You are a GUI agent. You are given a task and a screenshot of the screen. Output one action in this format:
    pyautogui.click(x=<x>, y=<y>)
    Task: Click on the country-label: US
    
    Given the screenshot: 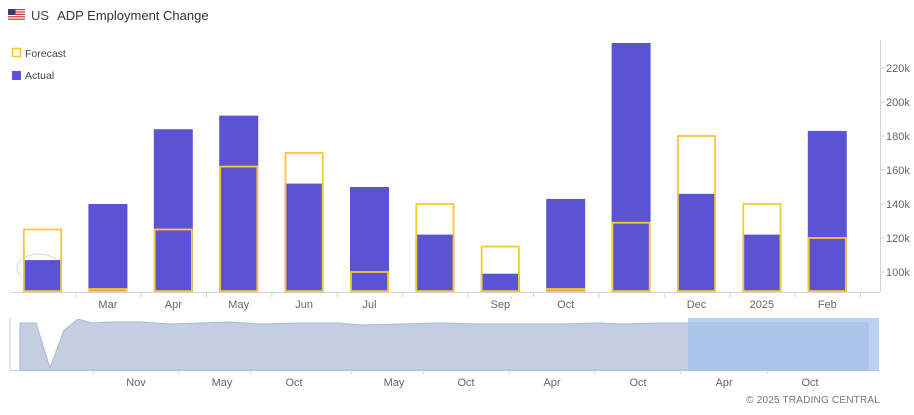 What is the action you would take?
    pyautogui.click(x=40, y=15)
    